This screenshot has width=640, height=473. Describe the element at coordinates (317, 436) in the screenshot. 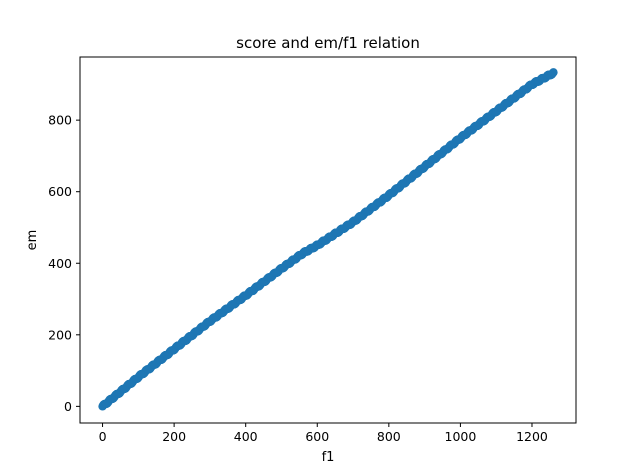

I see `x-tick-label: 600` at that location.